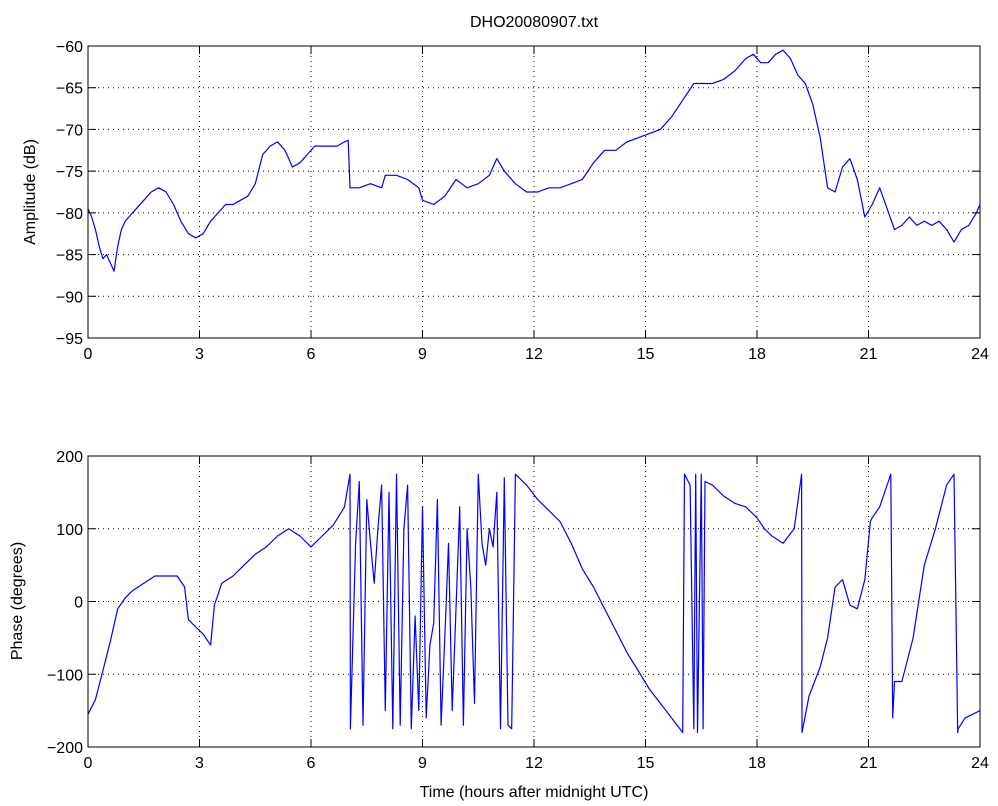 The image size is (998, 806). I want to click on amplitude-y-tick-label: −90, so click(69, 297).